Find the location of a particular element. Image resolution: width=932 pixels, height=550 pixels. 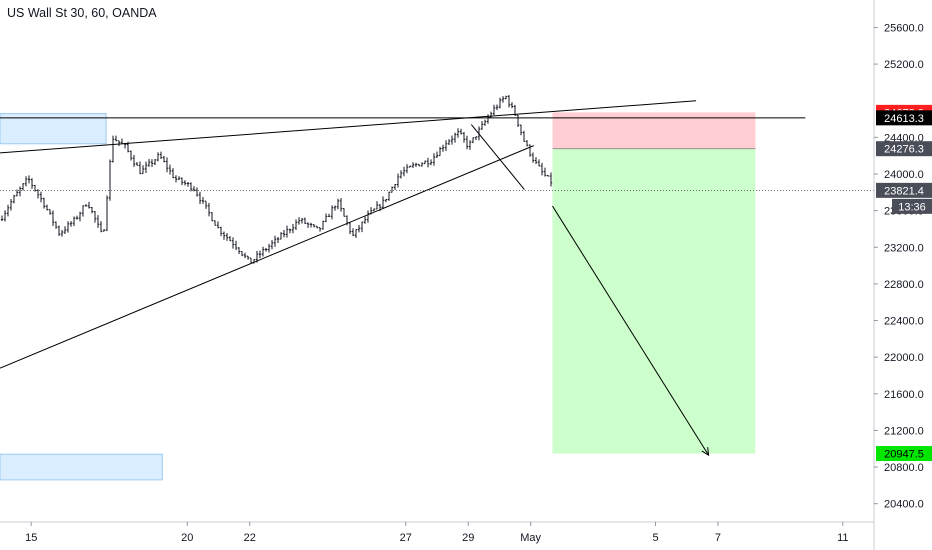

position-tool is located at coordinates (654, 283).